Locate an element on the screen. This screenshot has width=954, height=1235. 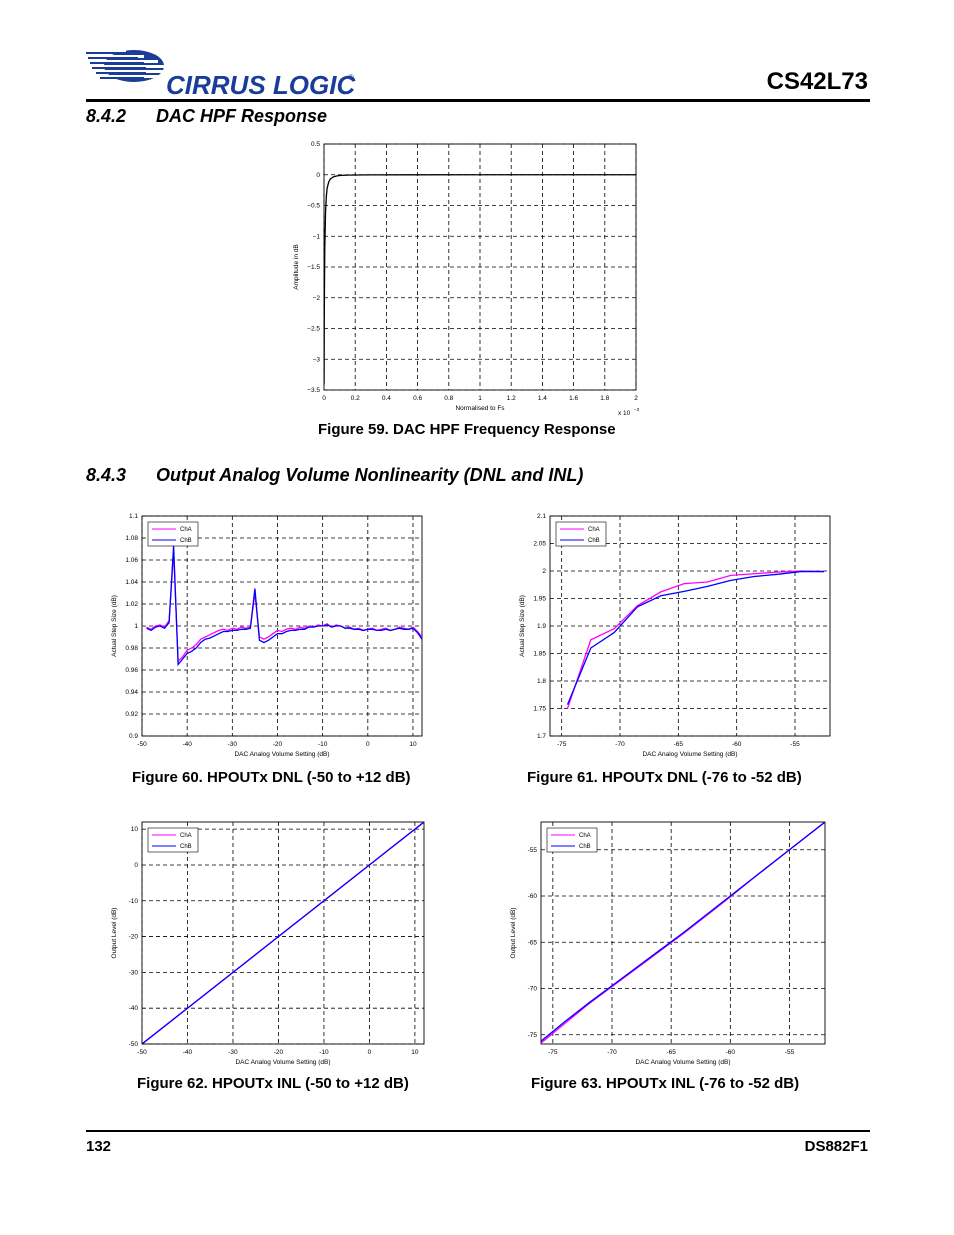
x-tick-label: 0.2 is located at coordinates (355, 398).